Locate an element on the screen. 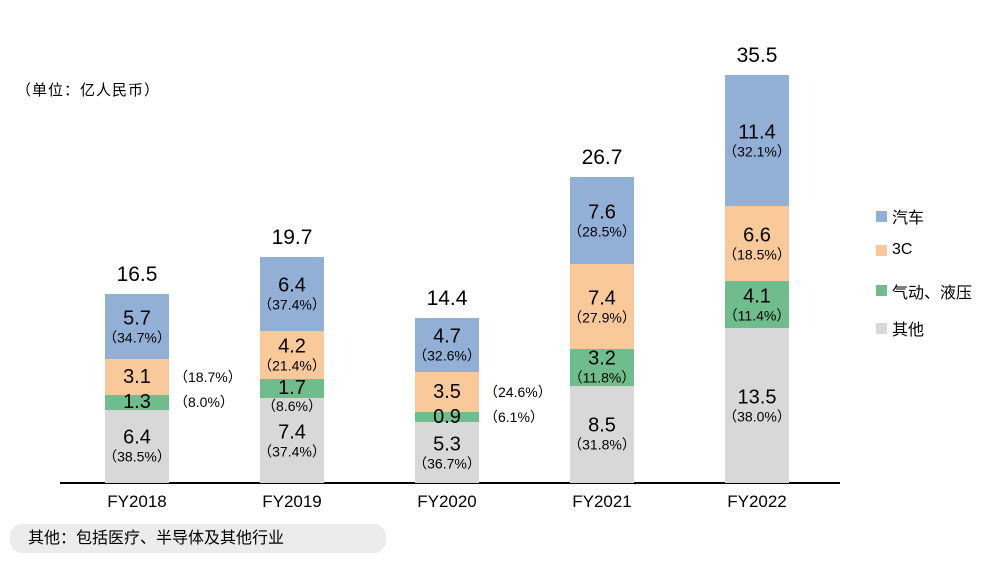  segment-value: 4.7 is located at coordinates (447, 336).